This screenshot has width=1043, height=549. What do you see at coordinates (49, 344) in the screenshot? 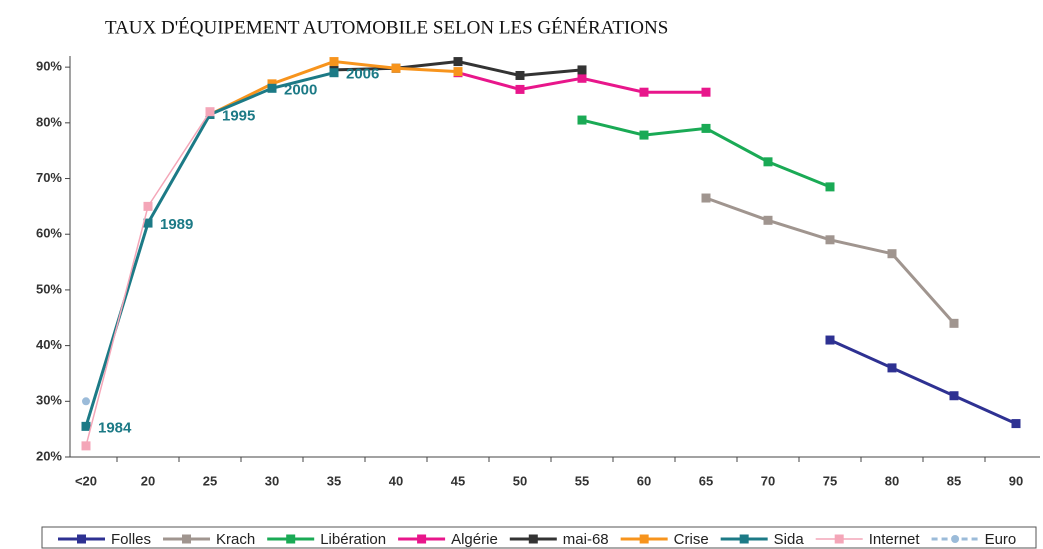
I see `y-tick-label: 40%` at bounding box center [49, 344].